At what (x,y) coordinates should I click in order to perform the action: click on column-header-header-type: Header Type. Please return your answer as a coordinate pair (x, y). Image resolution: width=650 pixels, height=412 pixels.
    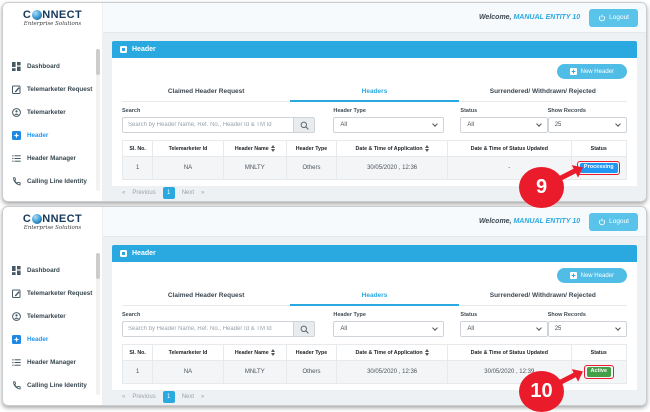
    Looking at the image, I should click on (311, 352).